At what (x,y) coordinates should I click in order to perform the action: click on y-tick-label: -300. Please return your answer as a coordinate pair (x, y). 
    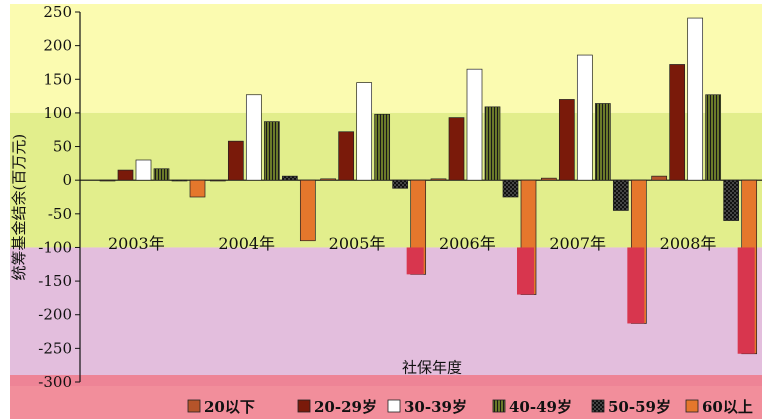
    Looking at the image, I should click on (55, 382).